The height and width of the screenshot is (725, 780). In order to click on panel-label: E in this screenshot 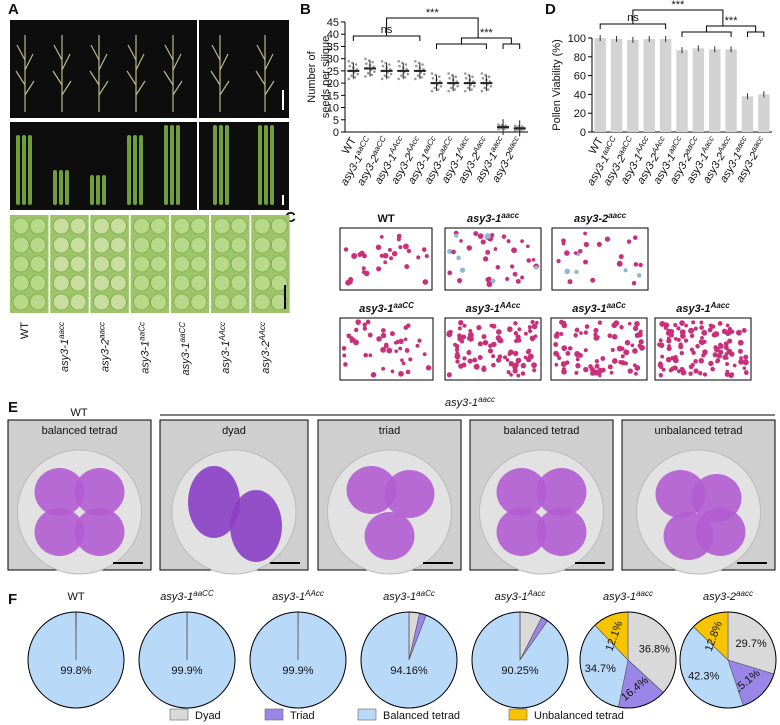, I will do `click(13, 407)`.